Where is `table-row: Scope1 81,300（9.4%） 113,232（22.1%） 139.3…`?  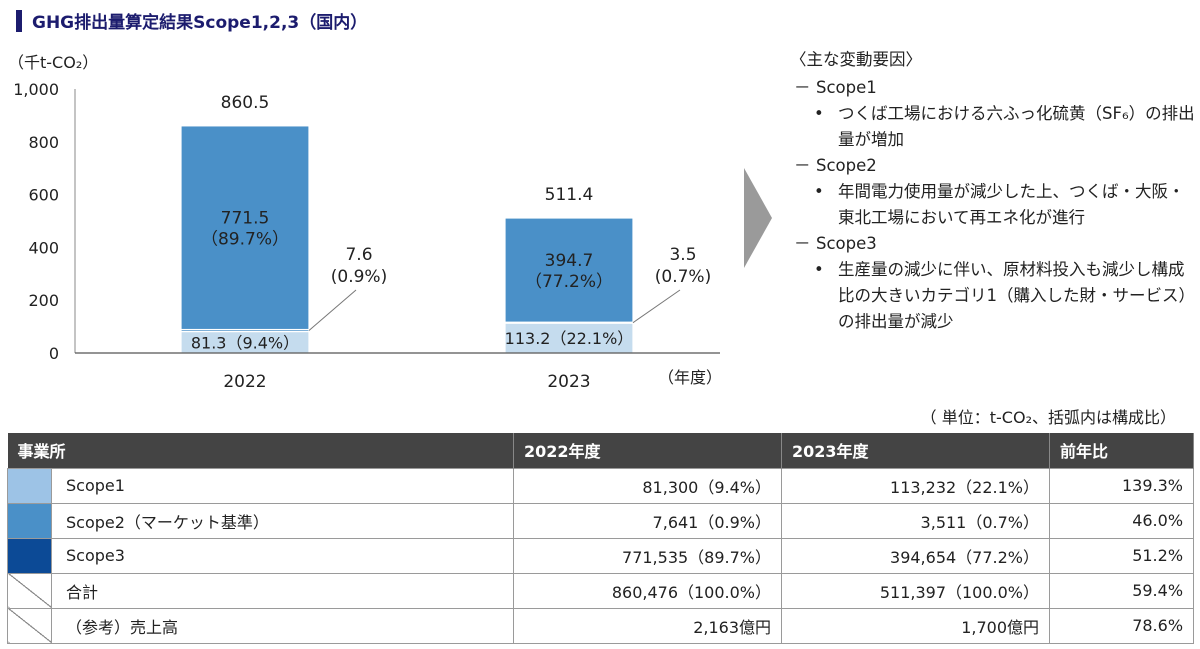
table-row: Scope1 81,300（9.4%） 113,232（22.1%） 139.3… is located at coordinates (601, 485).